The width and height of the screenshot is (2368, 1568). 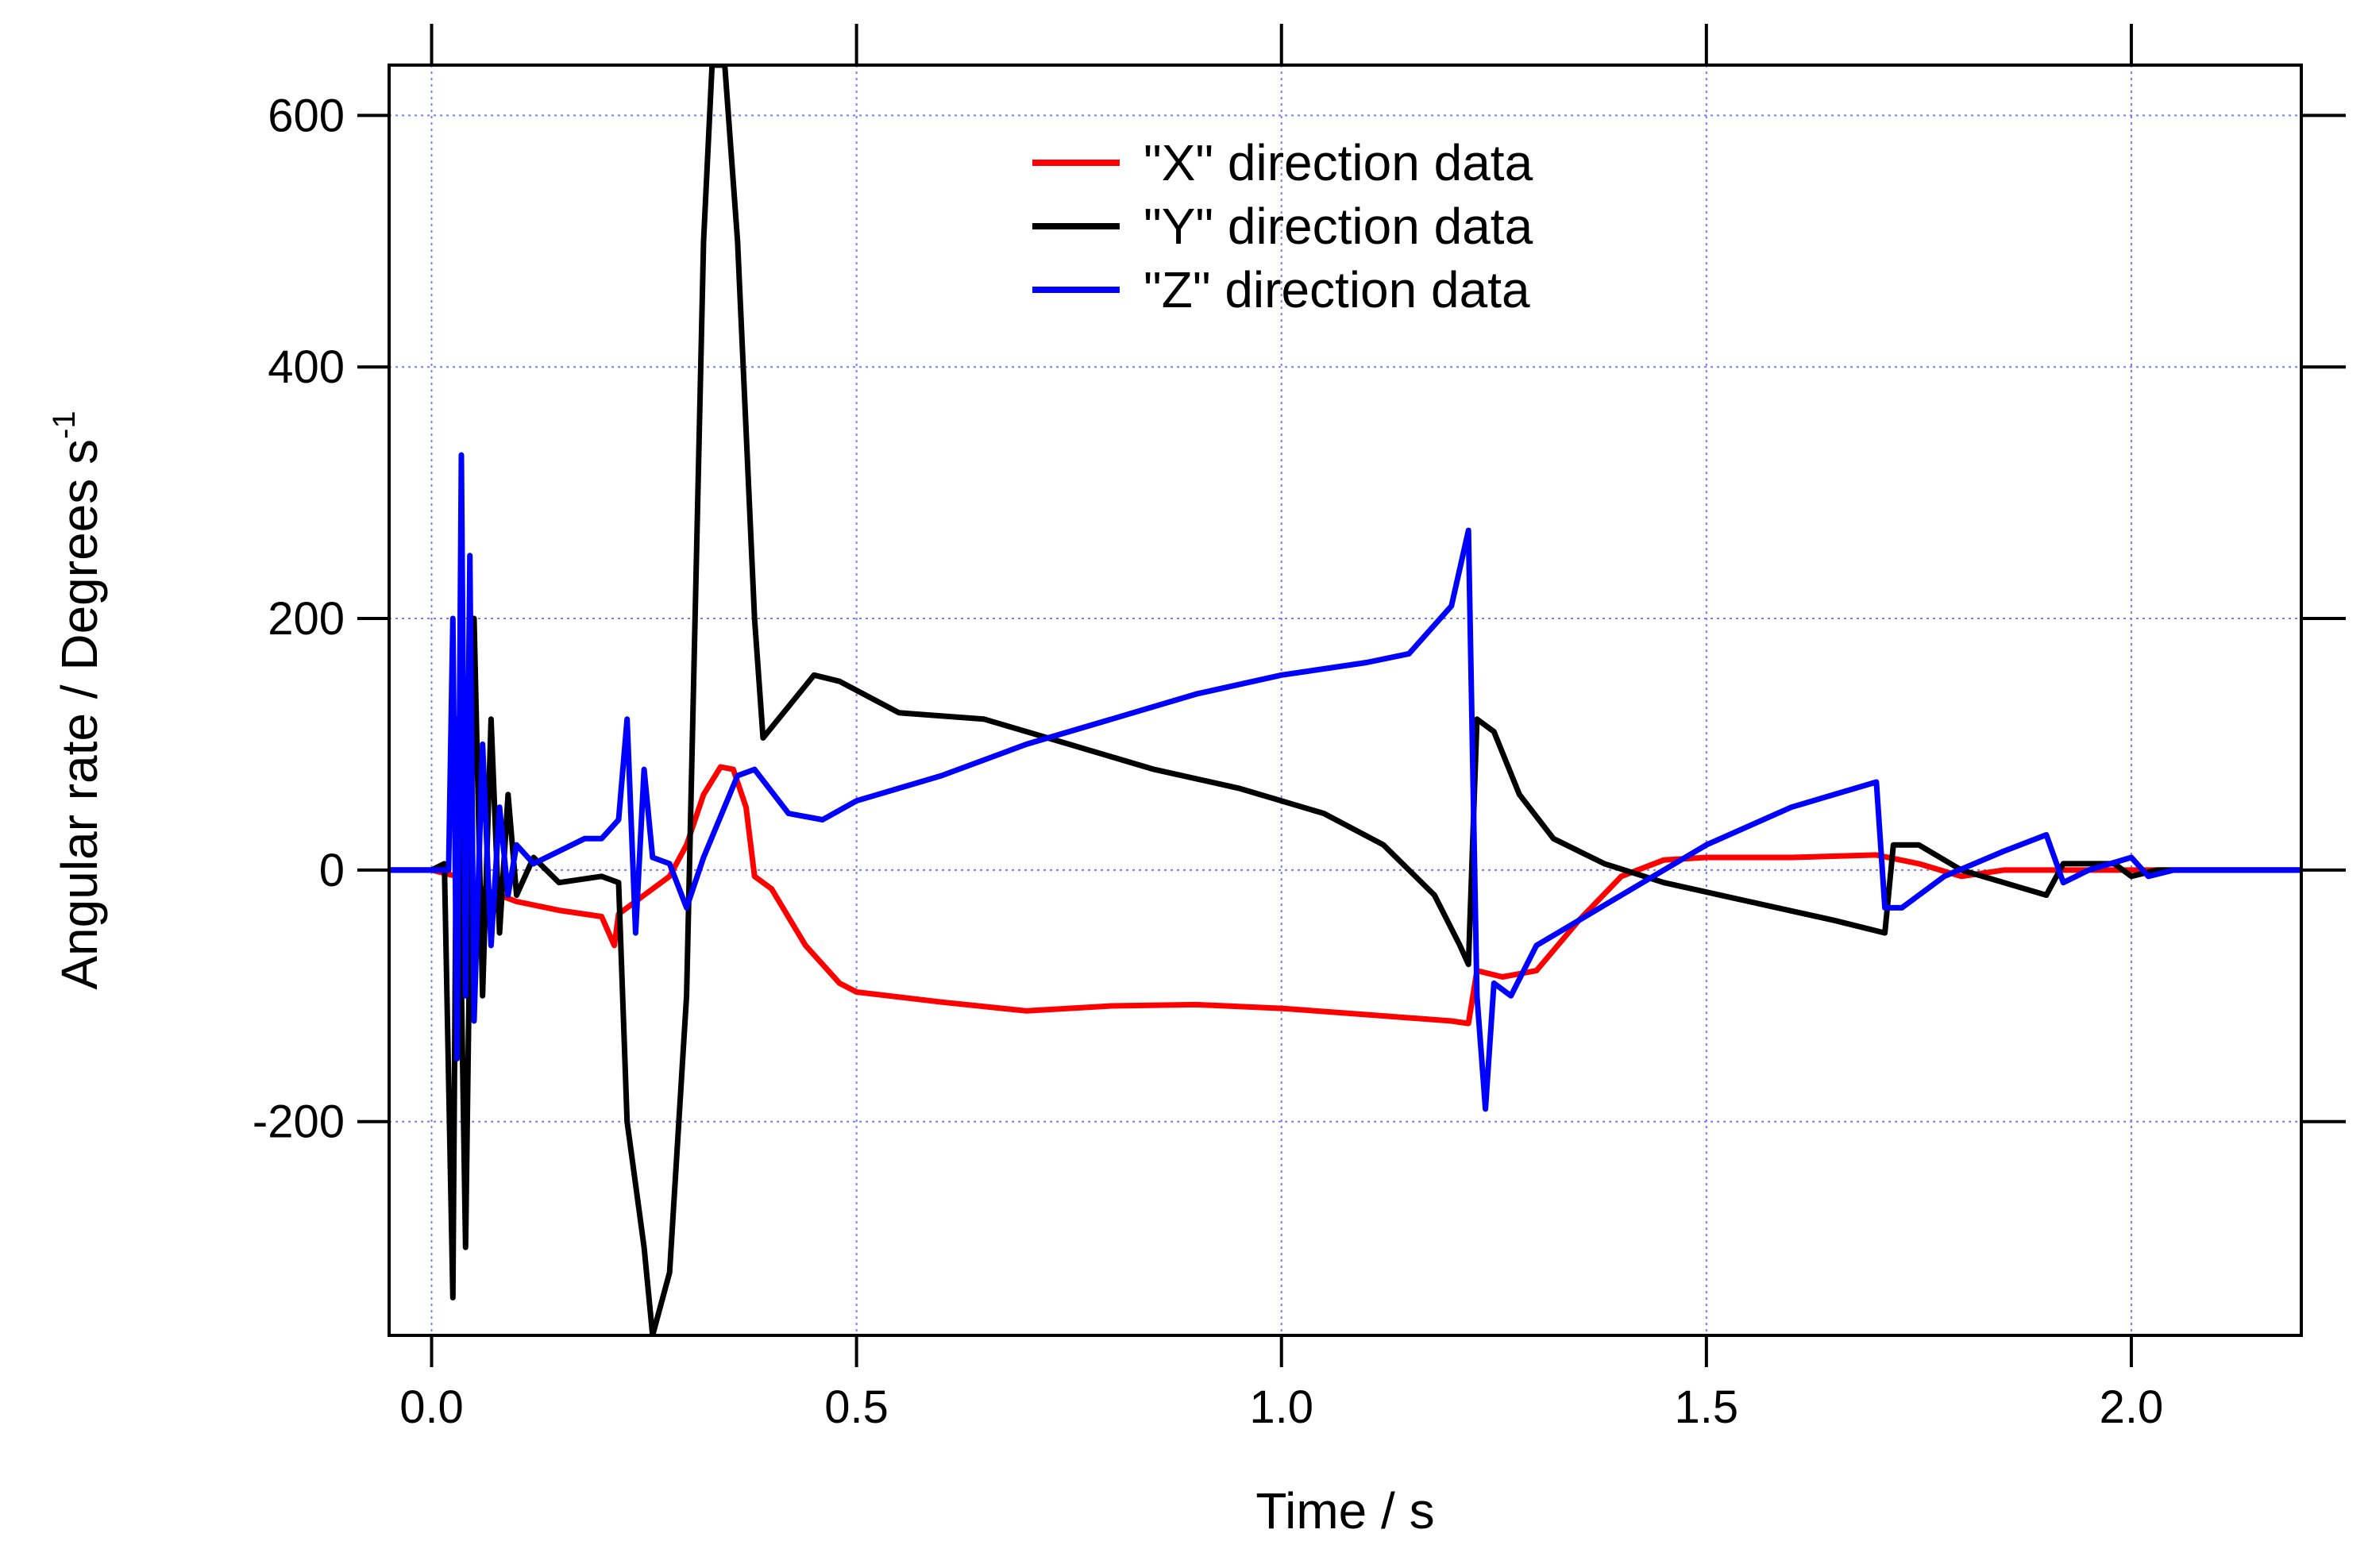 What do you see at coordinates (1707, 1407) in the screenshot?
I see `x-tick-label: 1.5` at bounding box center [1707, 1407].